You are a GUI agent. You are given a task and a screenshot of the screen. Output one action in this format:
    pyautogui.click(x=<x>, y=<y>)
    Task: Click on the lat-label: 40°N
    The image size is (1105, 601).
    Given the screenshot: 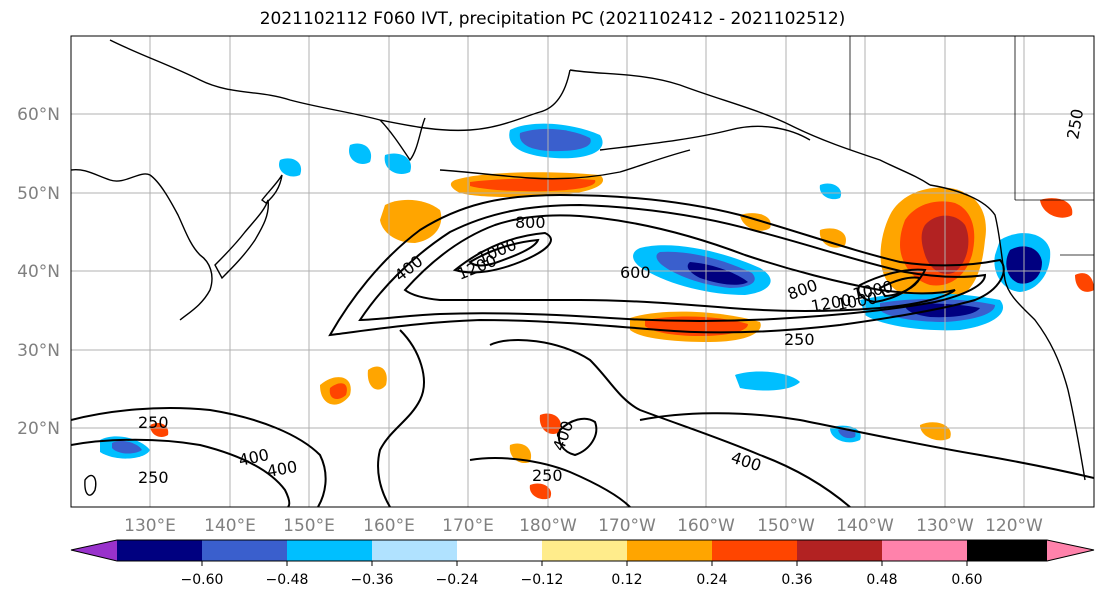 What is the action you would take?
    pyautogui.click(x=38, y=272)
    